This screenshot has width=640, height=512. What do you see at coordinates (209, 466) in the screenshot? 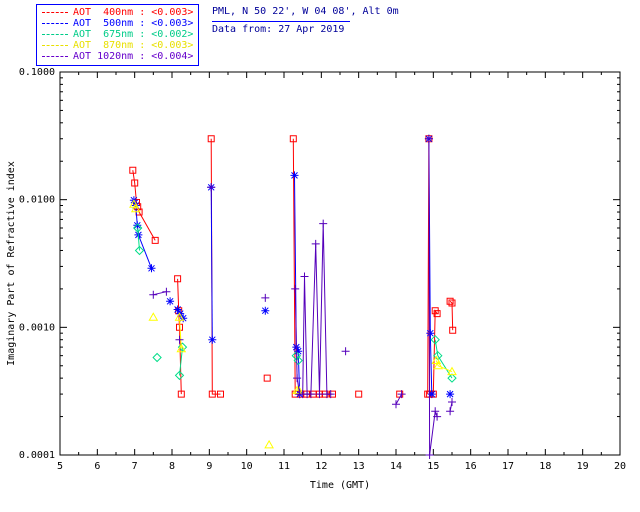
I see `svg-text: 9` at bounding box center [209, 466].